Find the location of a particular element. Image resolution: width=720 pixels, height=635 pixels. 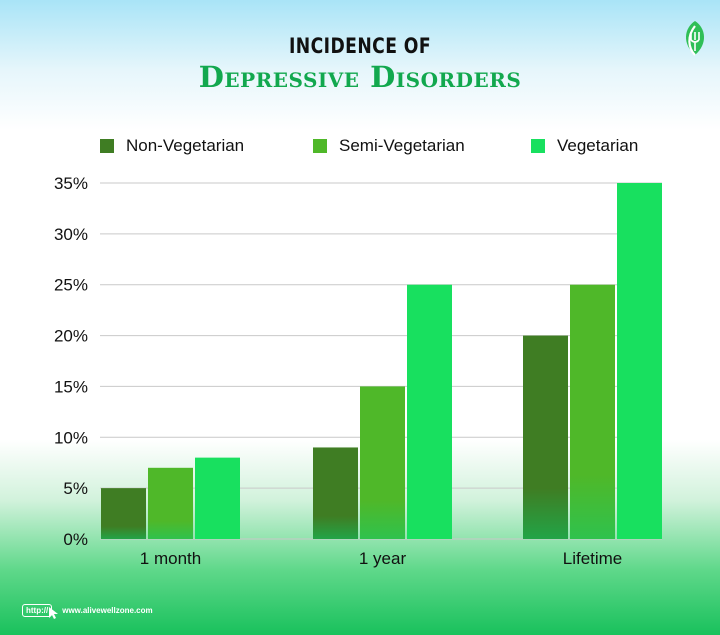

legend-label: Semi-Vegetarian is located at coordinates (402, 145).